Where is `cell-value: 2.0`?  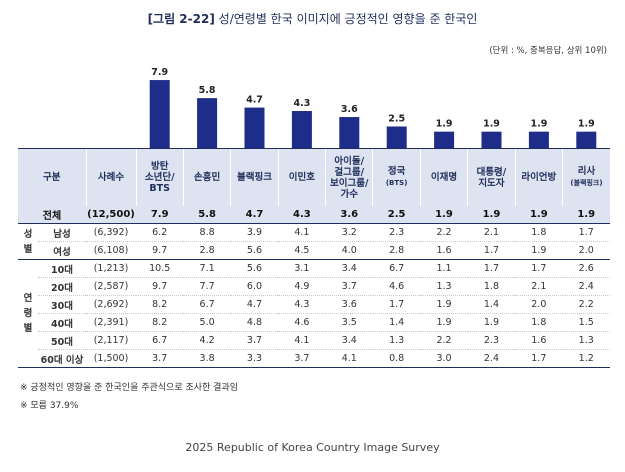 cell-value: 2.0 is located at coordinates (539, 304).